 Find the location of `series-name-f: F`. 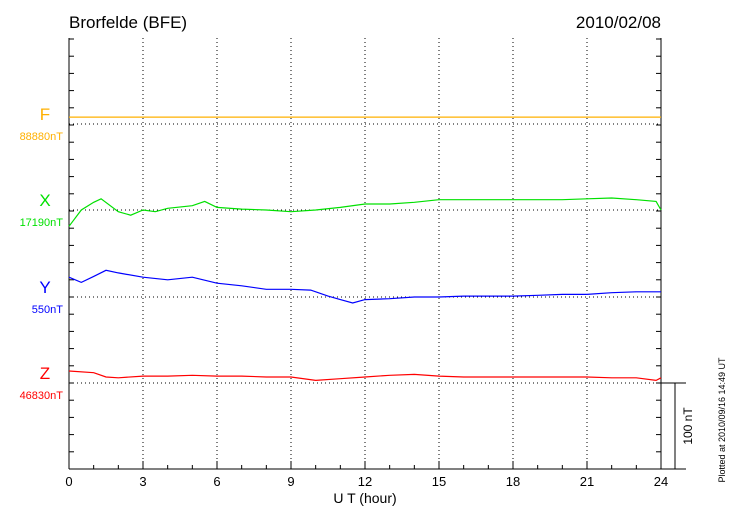

series-name-f: F is located at coordinates (45, 114).